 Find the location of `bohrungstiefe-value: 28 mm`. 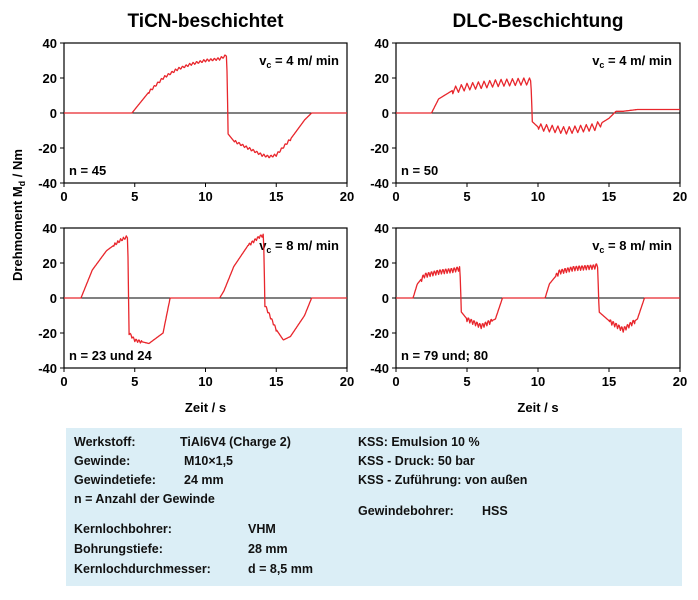

bohrungstiefe-value: 28 mm is located at coordinates (268, 549).